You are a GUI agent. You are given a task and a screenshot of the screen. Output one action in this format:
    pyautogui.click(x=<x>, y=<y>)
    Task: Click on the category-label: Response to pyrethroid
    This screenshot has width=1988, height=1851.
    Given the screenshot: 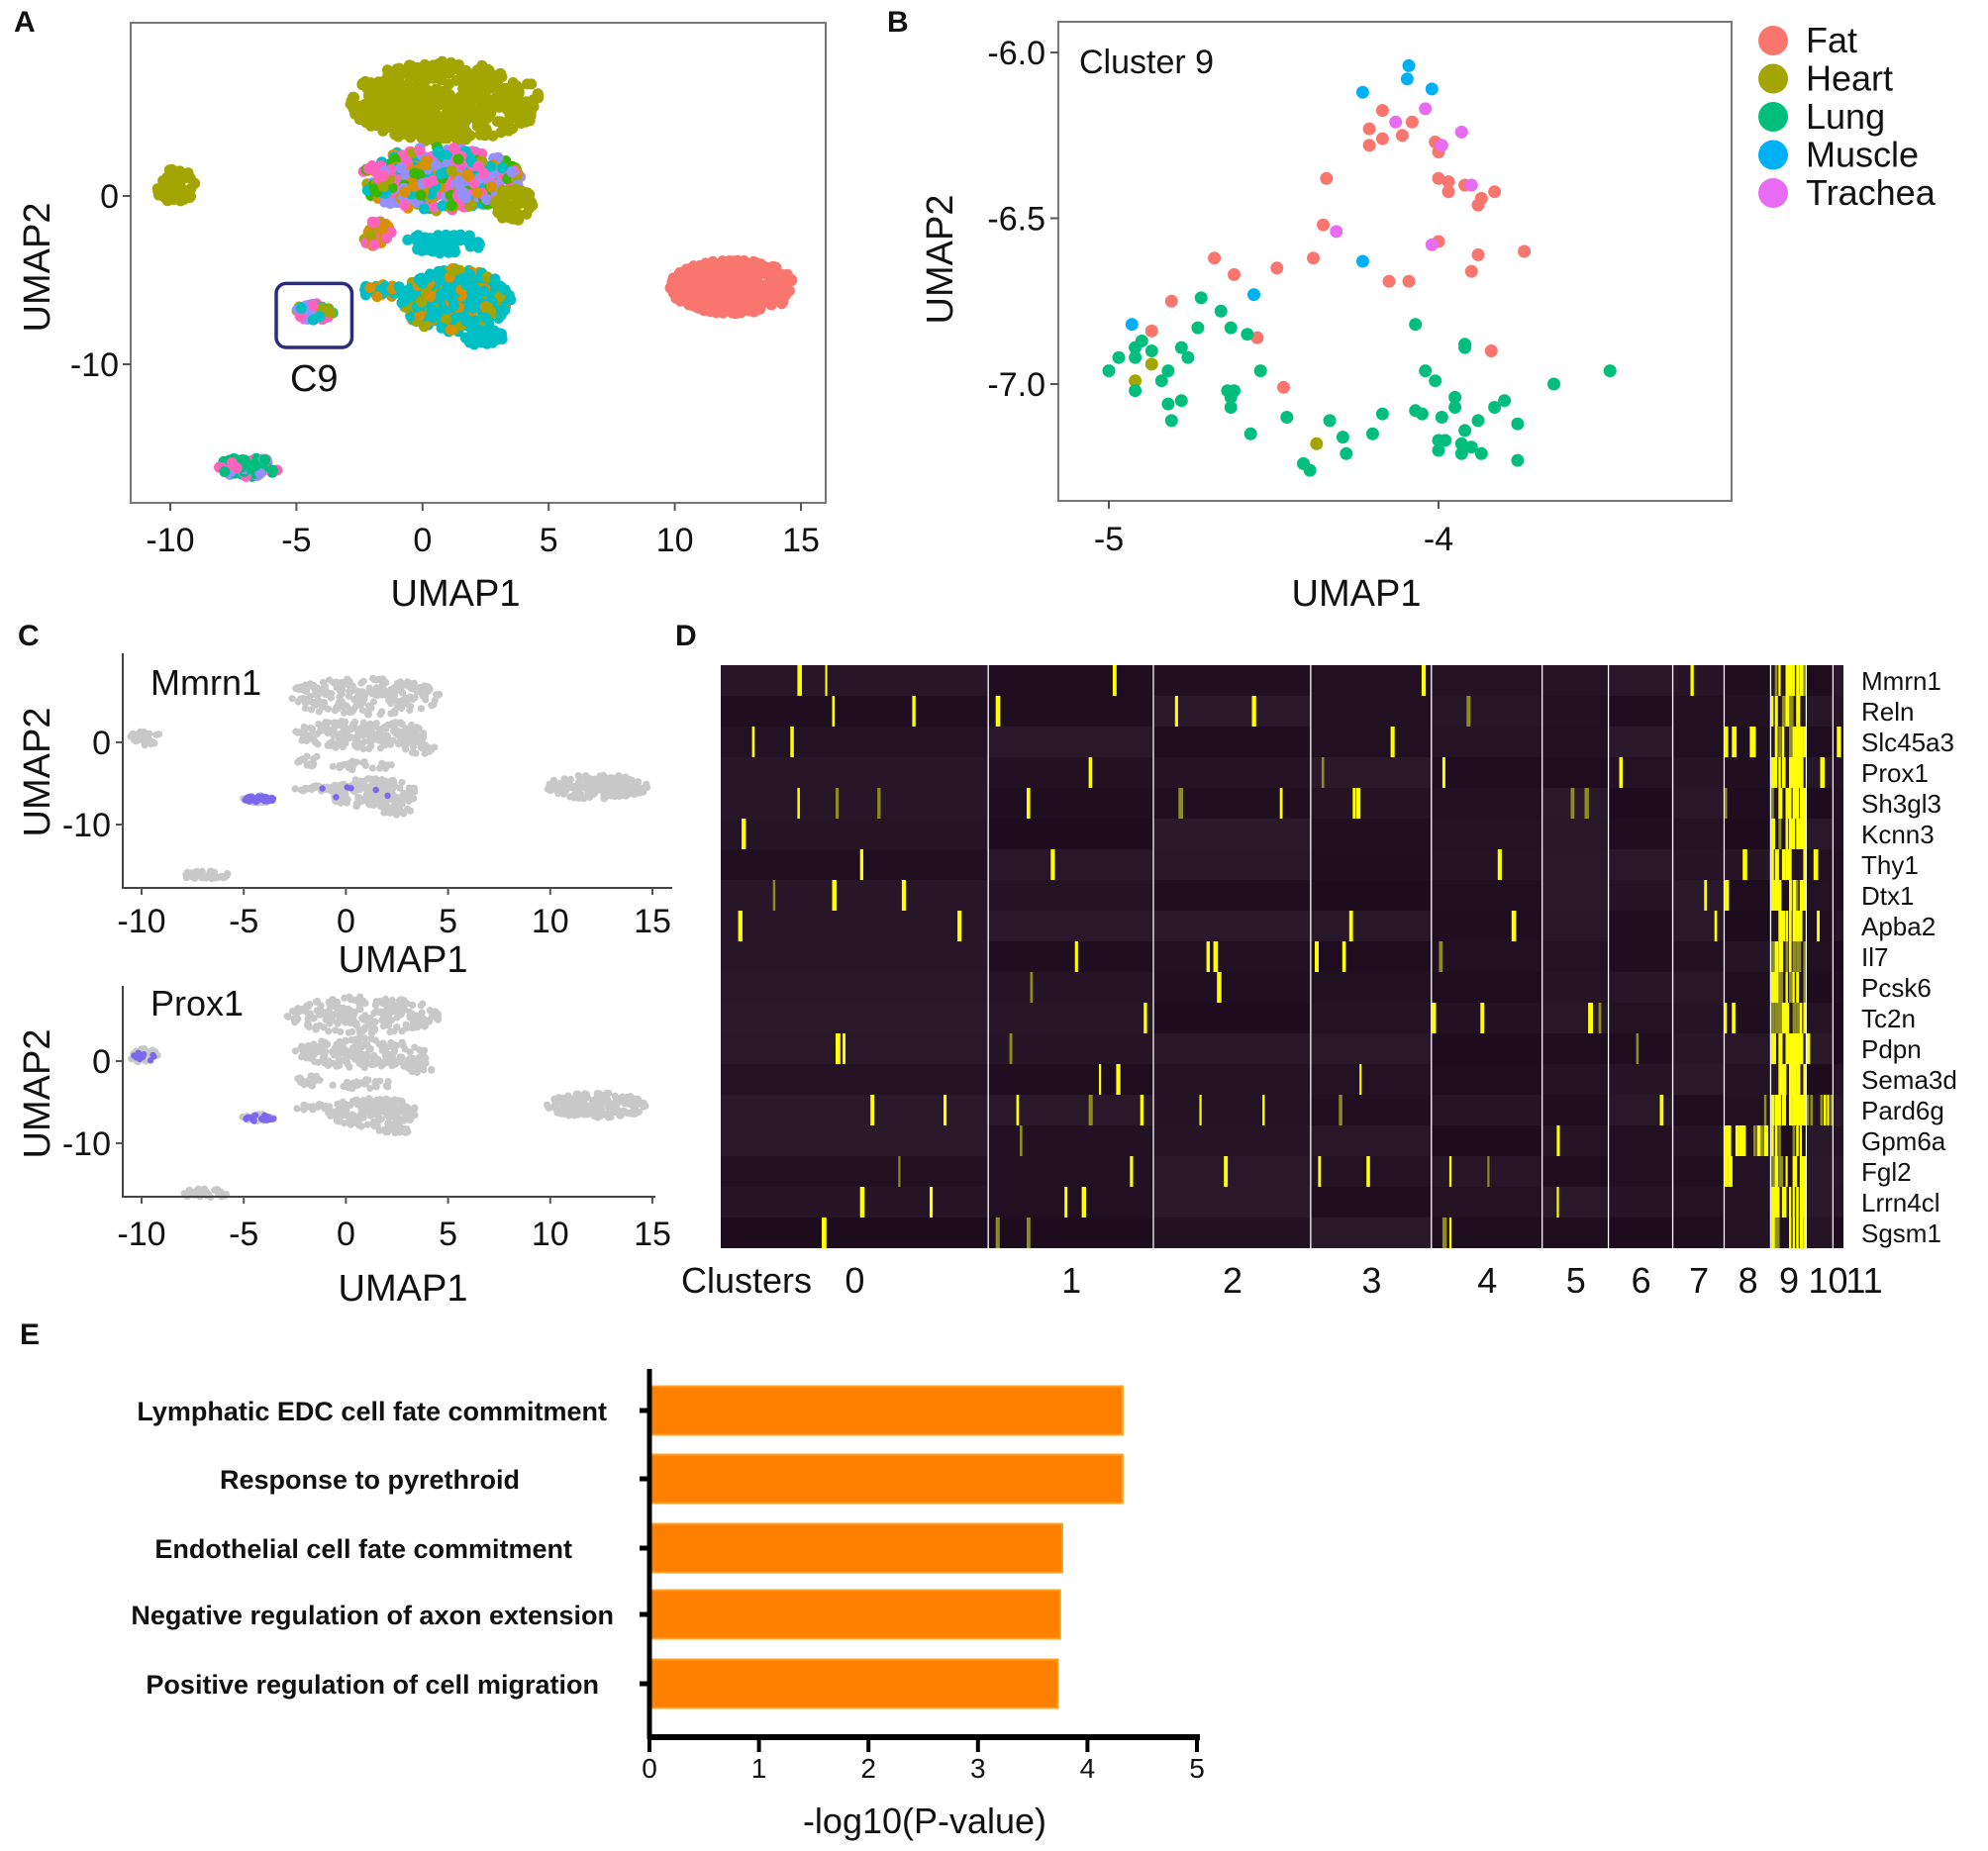 What is the action you would take?
    pyautogui.click(x=370, y=1480)
    